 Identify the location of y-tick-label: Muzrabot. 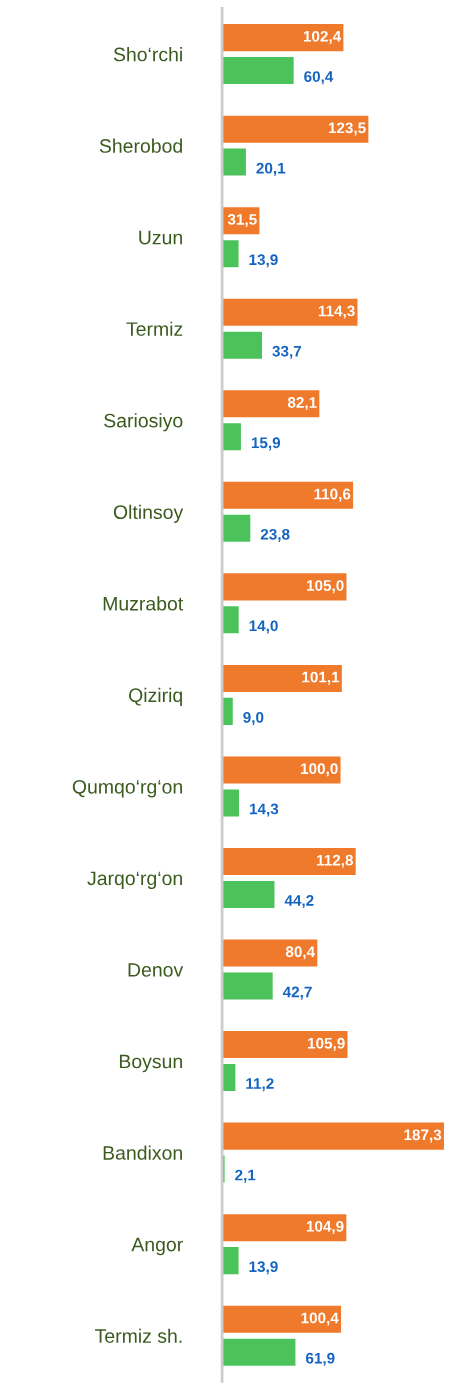
(143, 603).